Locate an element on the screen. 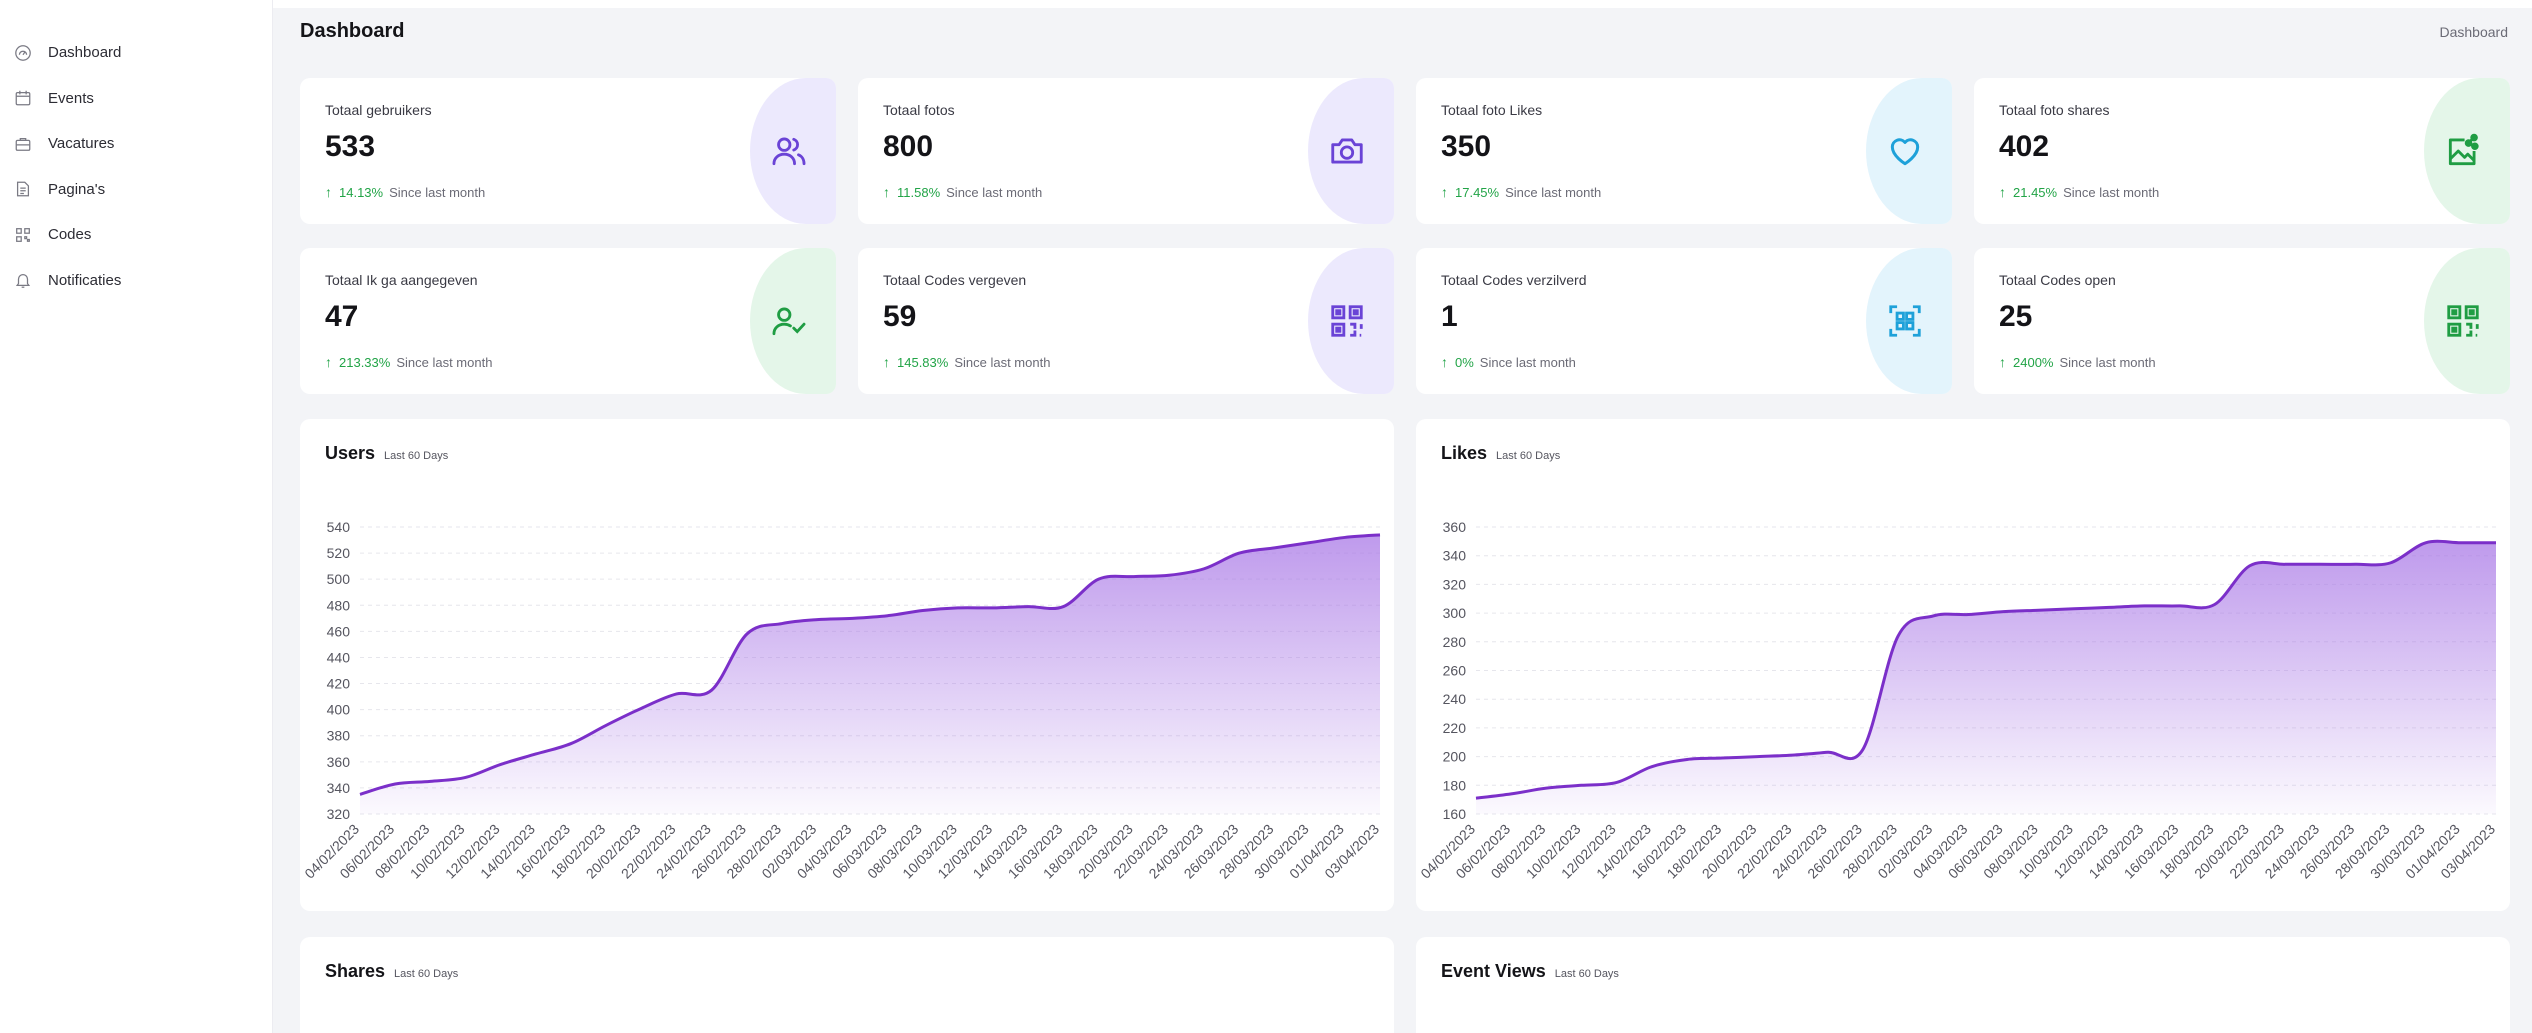 The height and width of the screenshot is (1033, 2532). shares-chart-panel: Shares Last 60 Days is located at coordinates (847, 985).